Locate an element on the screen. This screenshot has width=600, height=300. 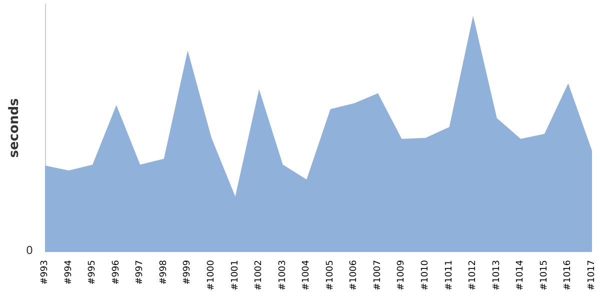
x-tick-label: #1004 is located at coordinates (307, 275).